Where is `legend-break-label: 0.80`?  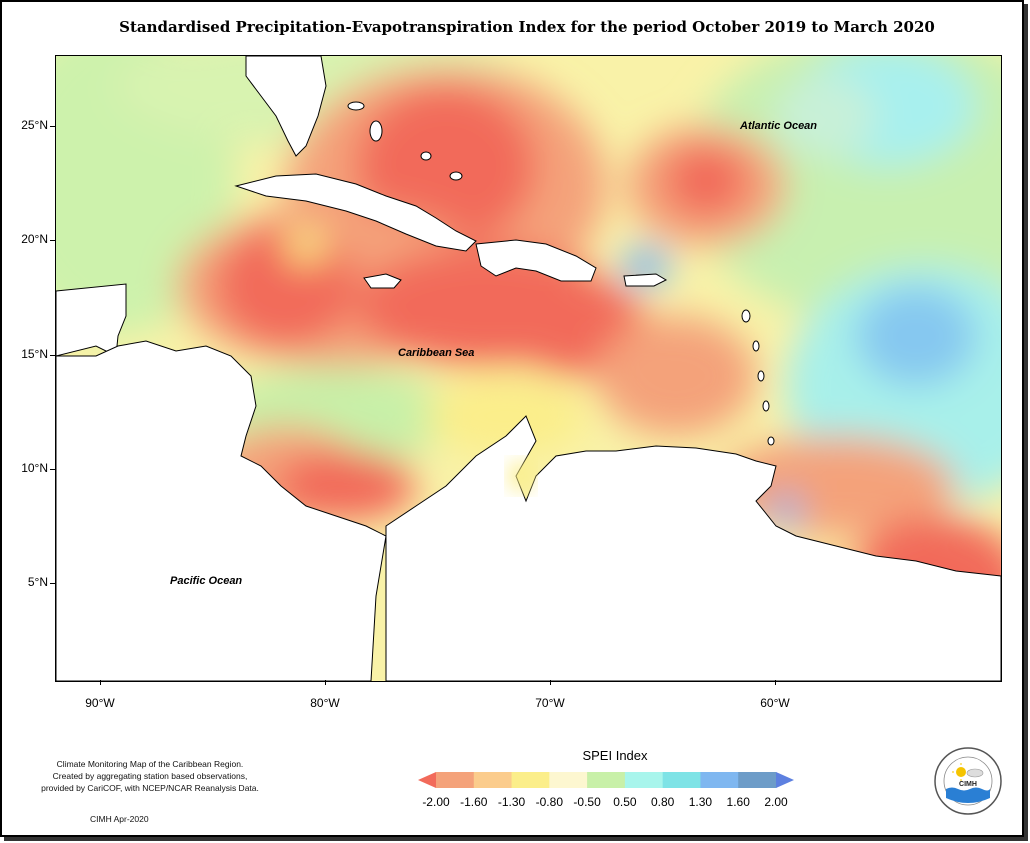
legend-break-label: 0.80 is located at coordinates (662, 802).